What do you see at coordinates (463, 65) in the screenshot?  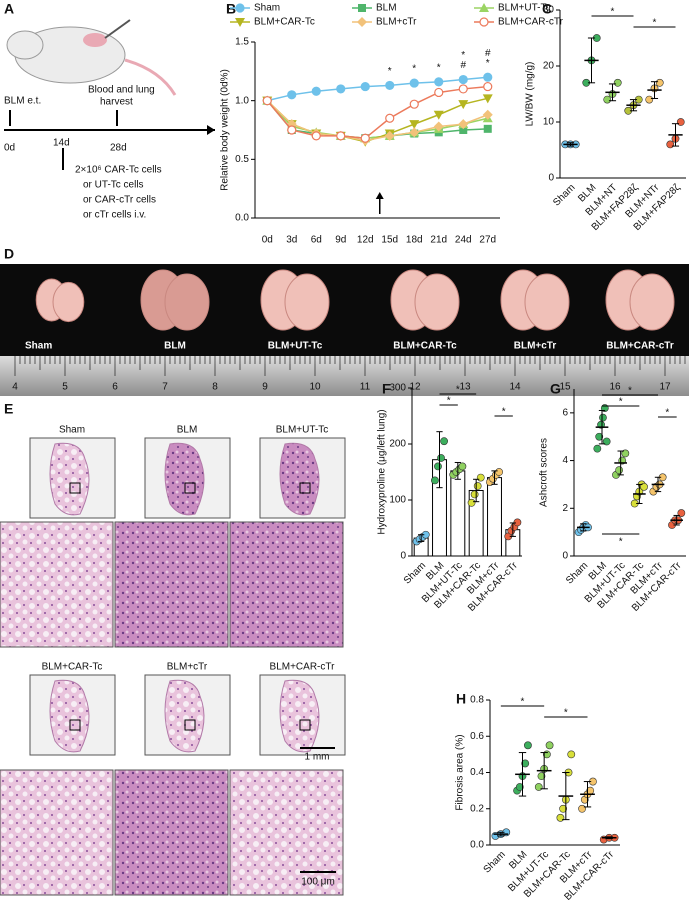 I see `annotation: #` at bounding box center [463, 65].